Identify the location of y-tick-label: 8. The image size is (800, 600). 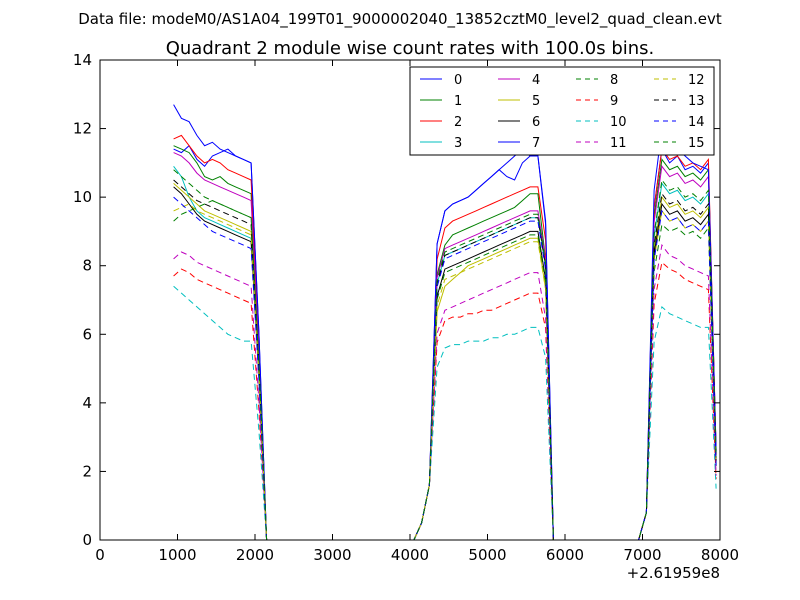
(87, 266).